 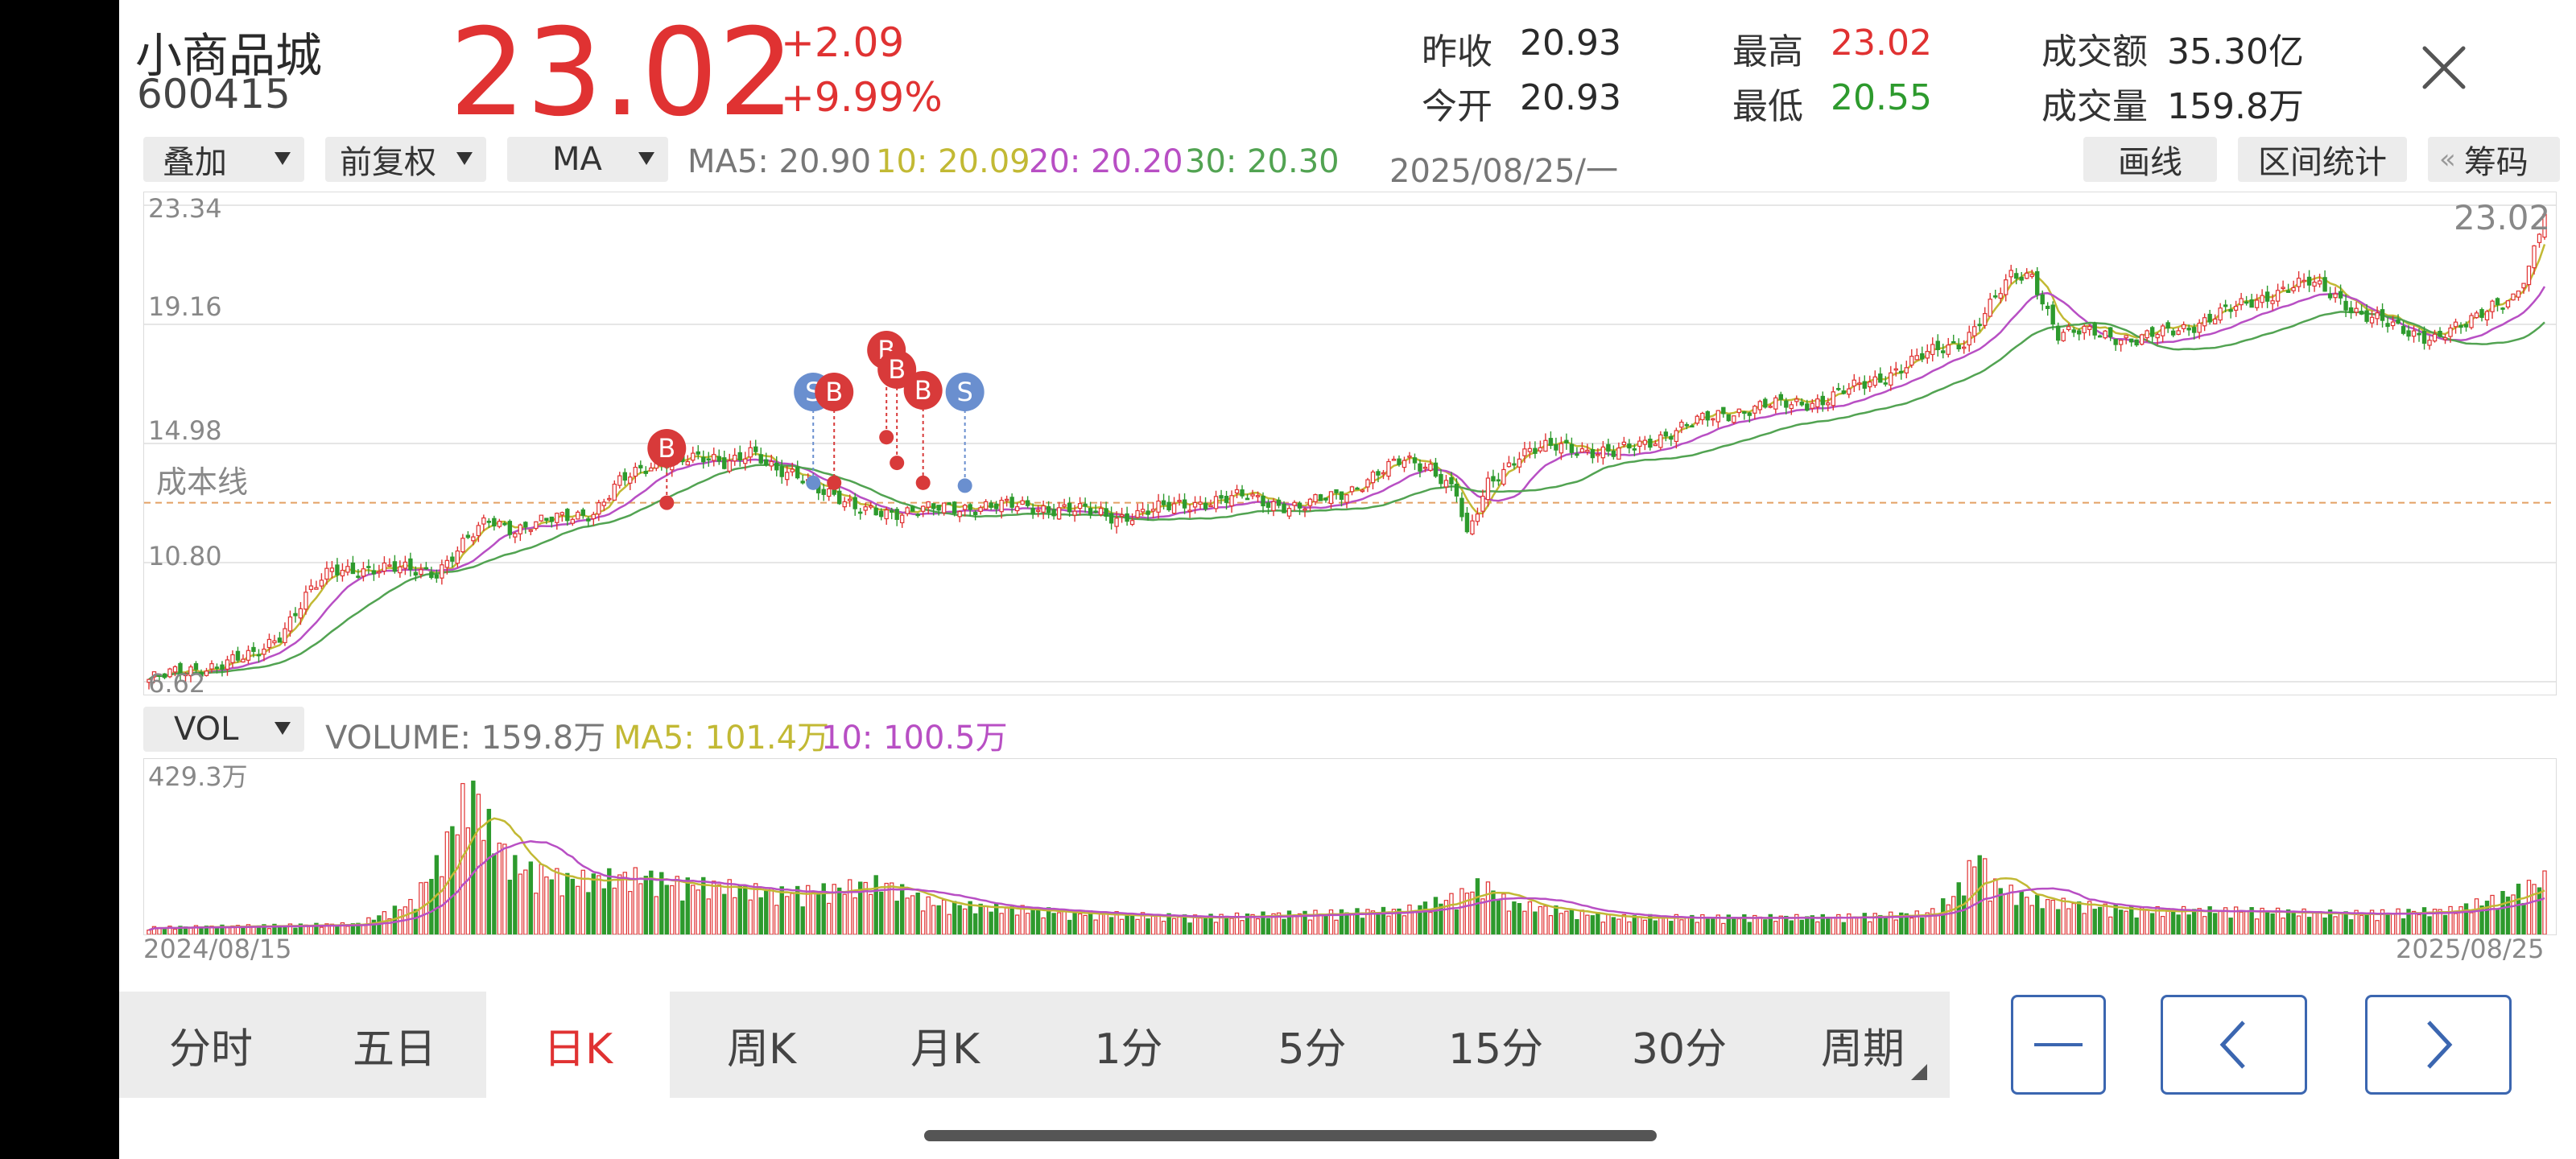 I want to click on tab-8: 30分, so click(x=1680, y=1049).